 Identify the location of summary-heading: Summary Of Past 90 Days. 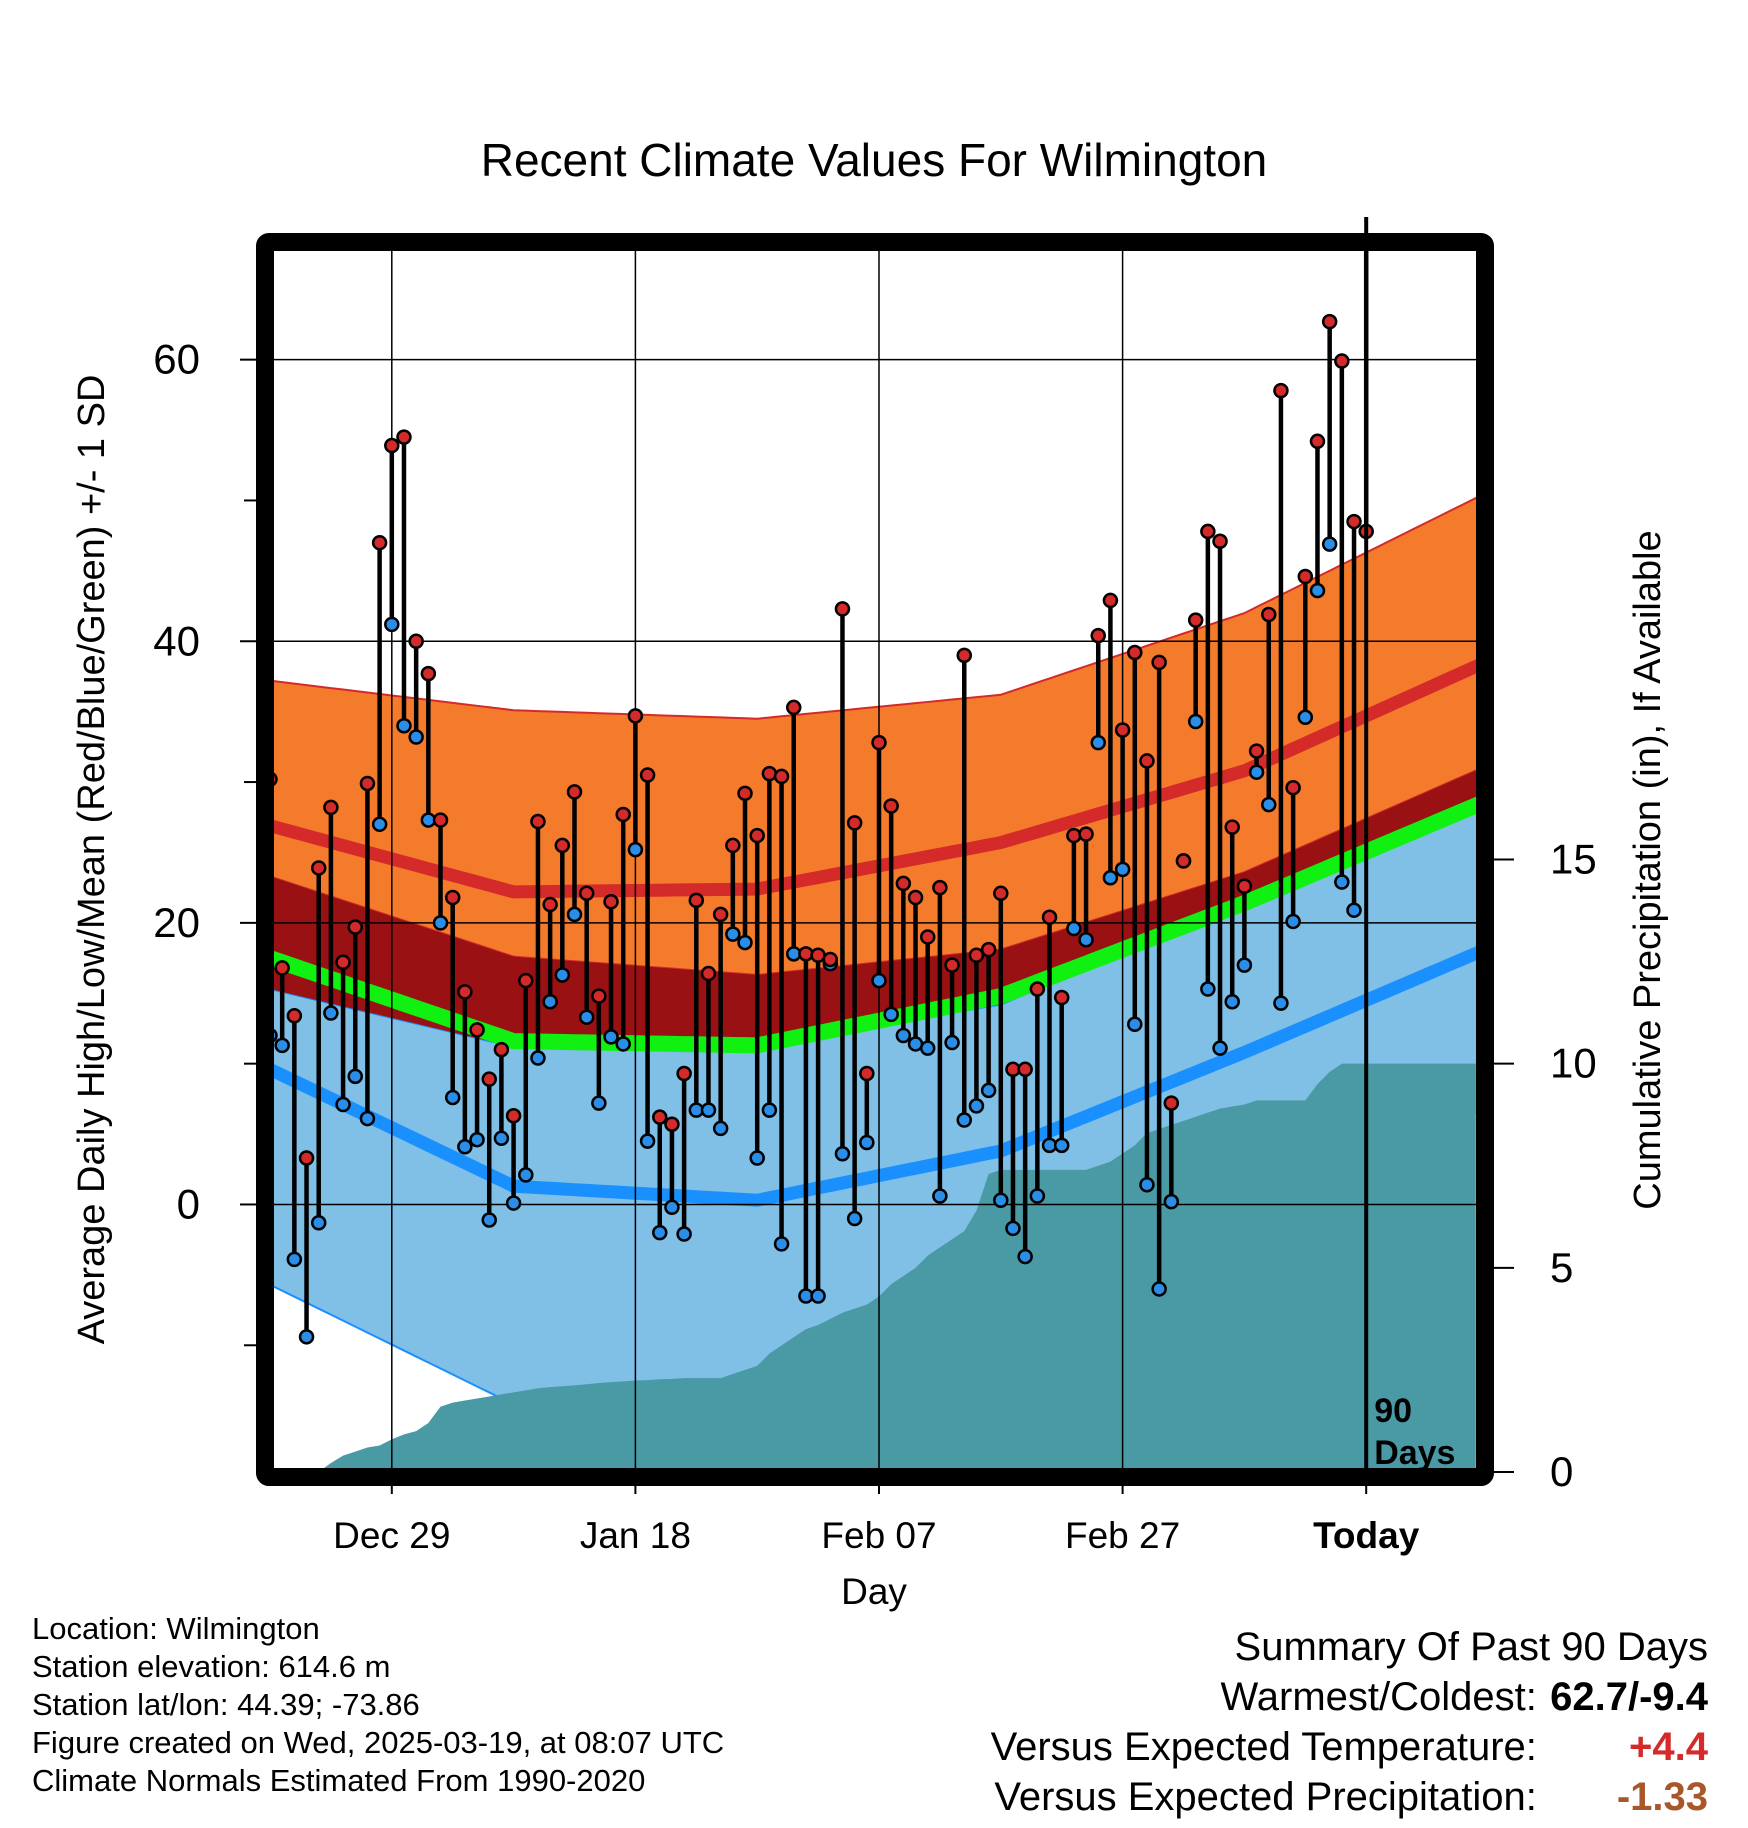
(1471, 1647).